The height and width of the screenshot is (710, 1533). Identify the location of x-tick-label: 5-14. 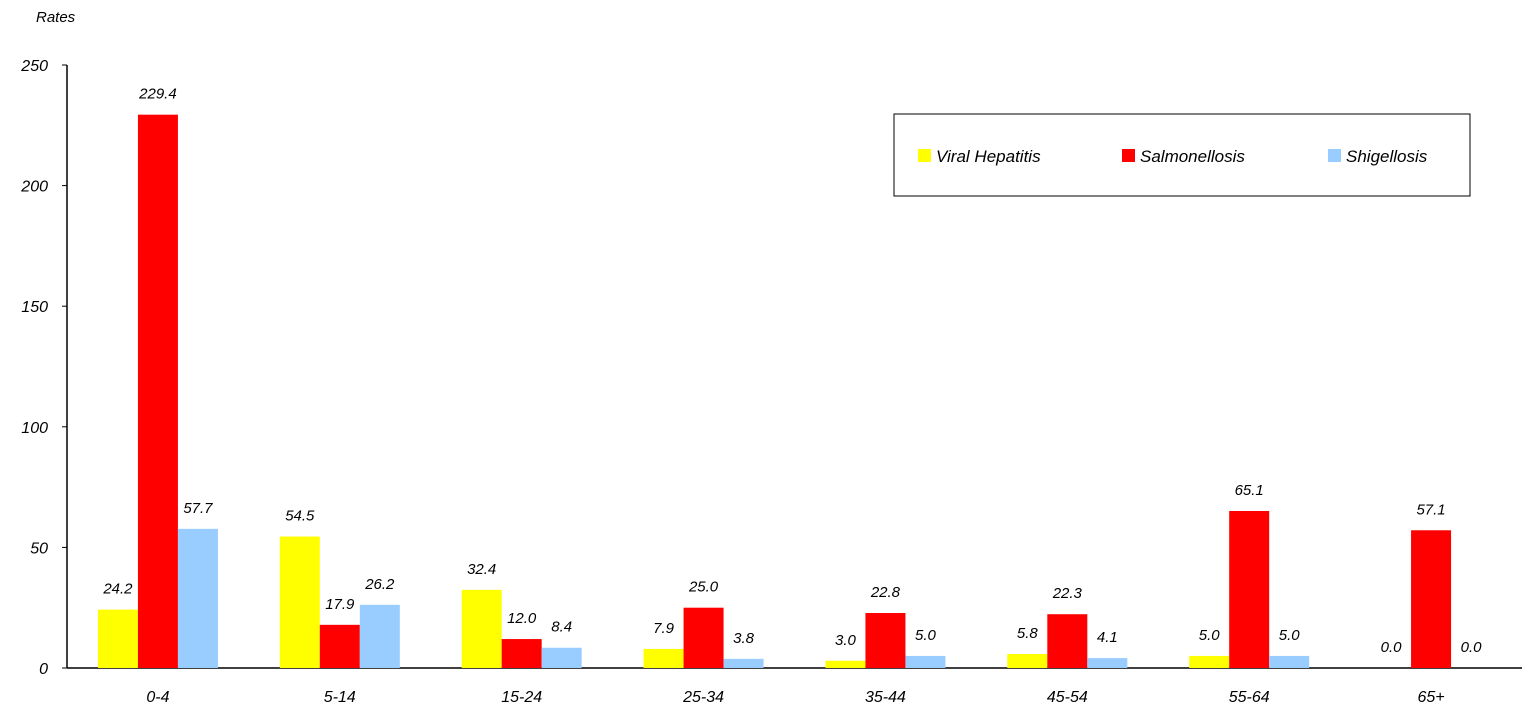
(340, 697).